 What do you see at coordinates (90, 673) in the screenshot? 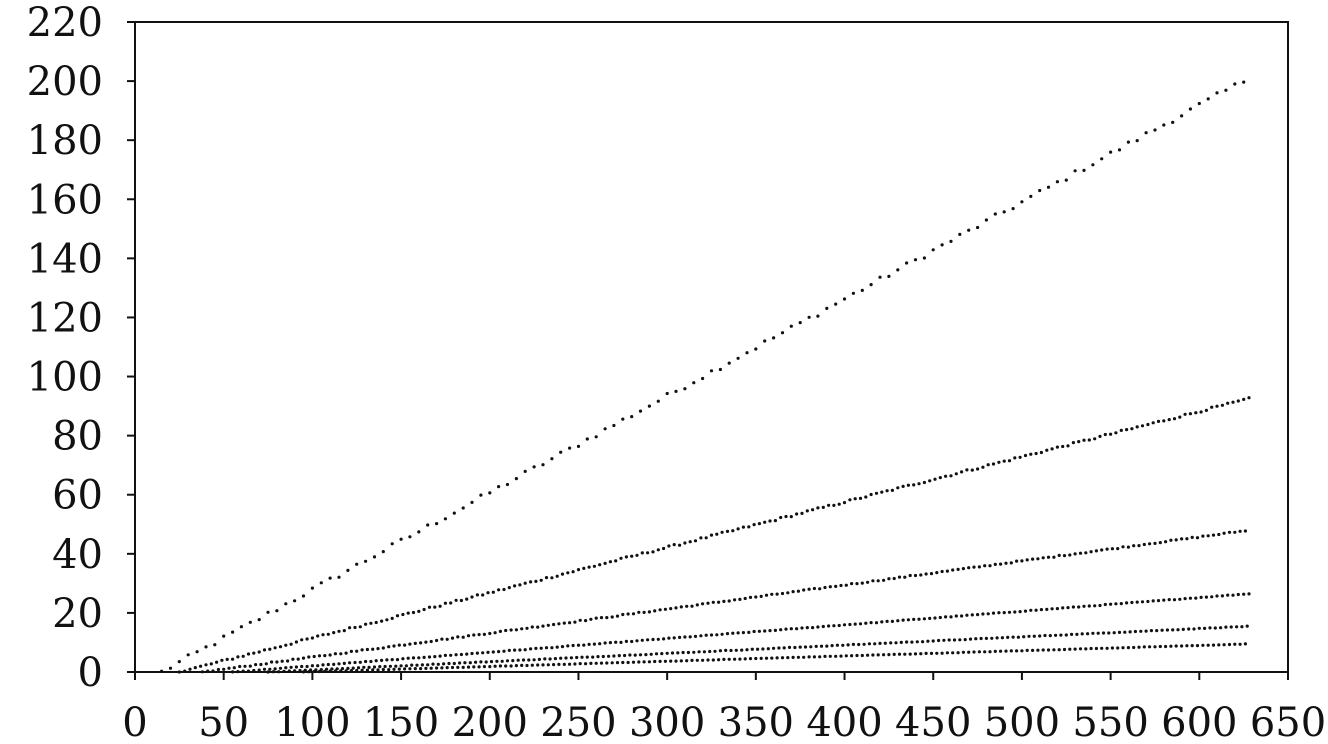
I see `y-tick-label: 0` at bounding box center [90, 673].